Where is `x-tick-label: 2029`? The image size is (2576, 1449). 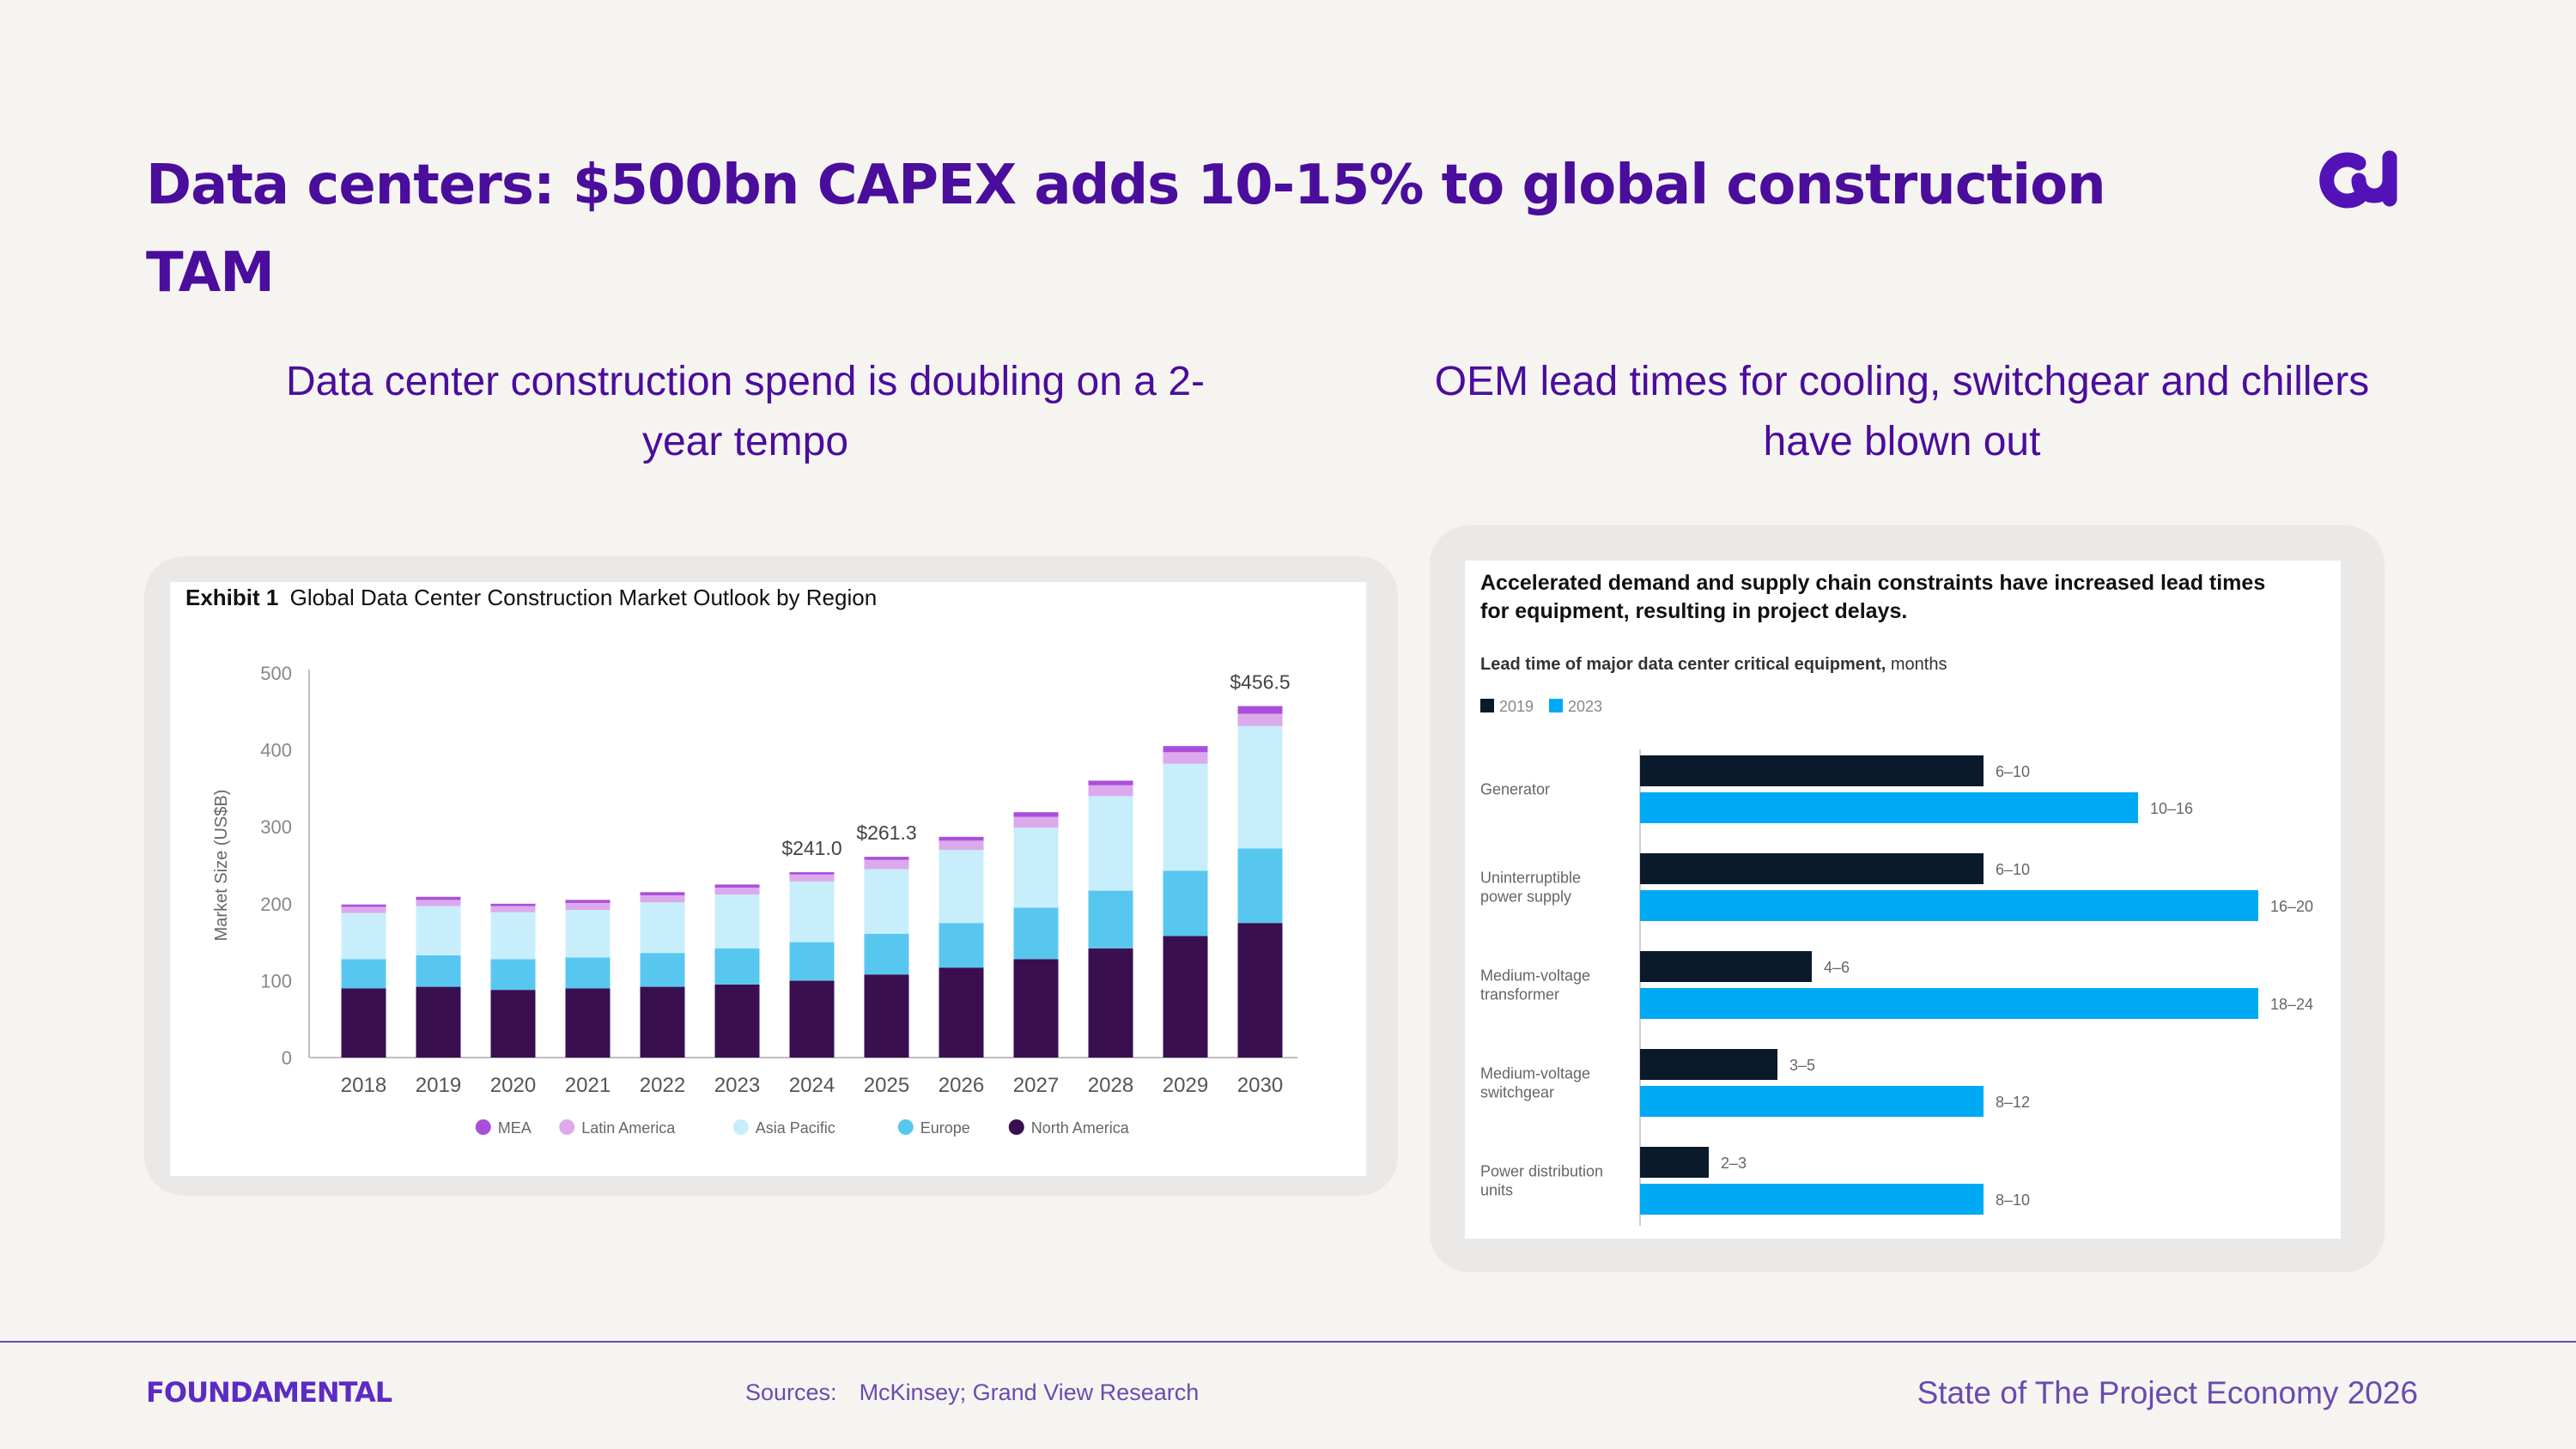 x-tick-label: 2029 is located at coordinates (1185, 1085).